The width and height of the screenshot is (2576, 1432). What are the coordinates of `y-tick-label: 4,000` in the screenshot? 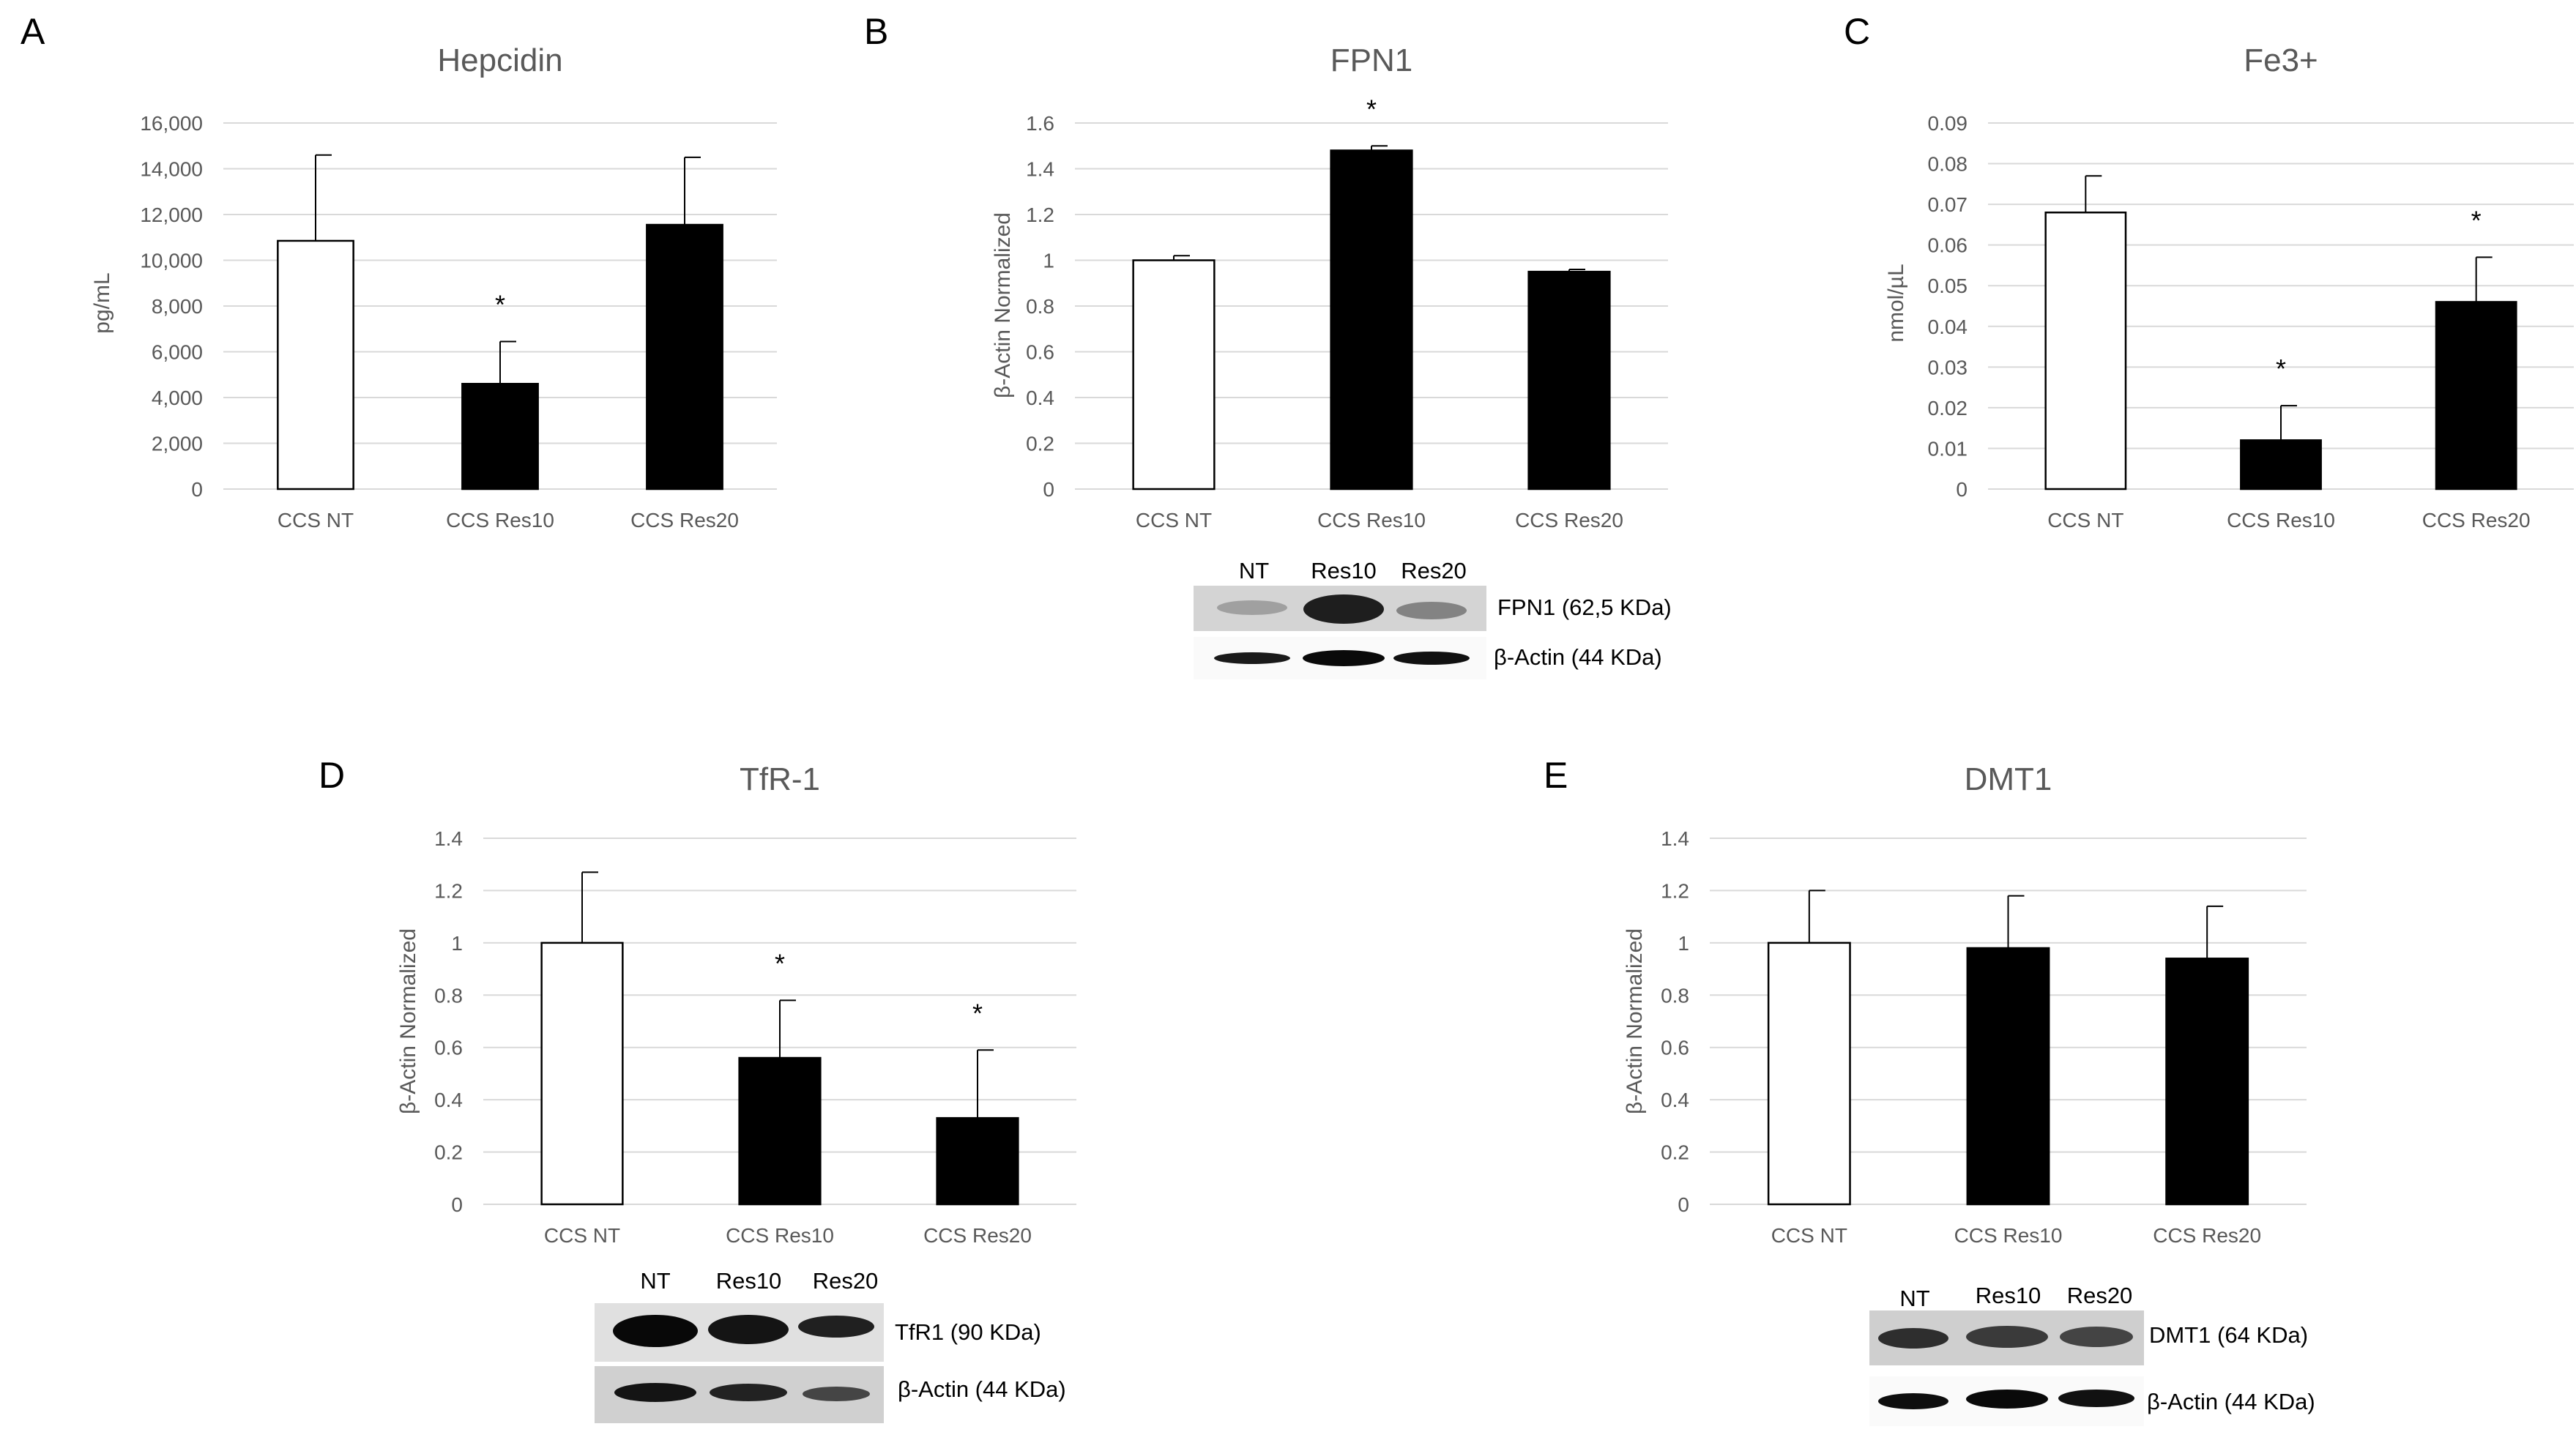 It's located at (177, 398).